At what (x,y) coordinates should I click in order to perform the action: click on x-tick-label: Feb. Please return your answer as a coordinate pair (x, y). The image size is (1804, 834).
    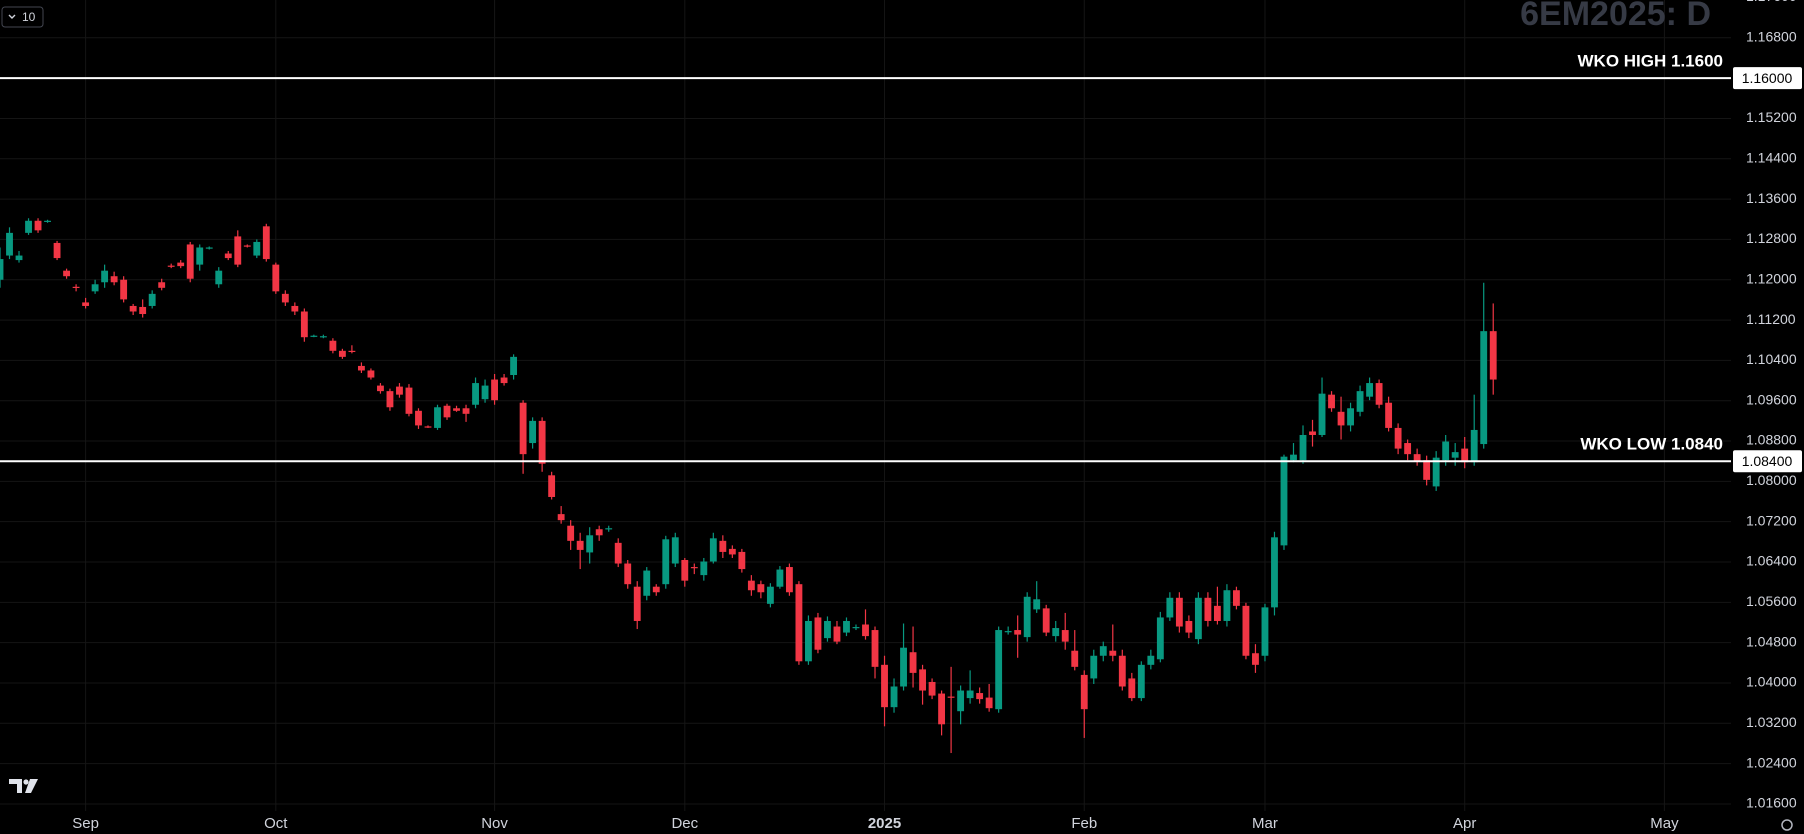
    Looking at the image, I should click on (1084, 823).